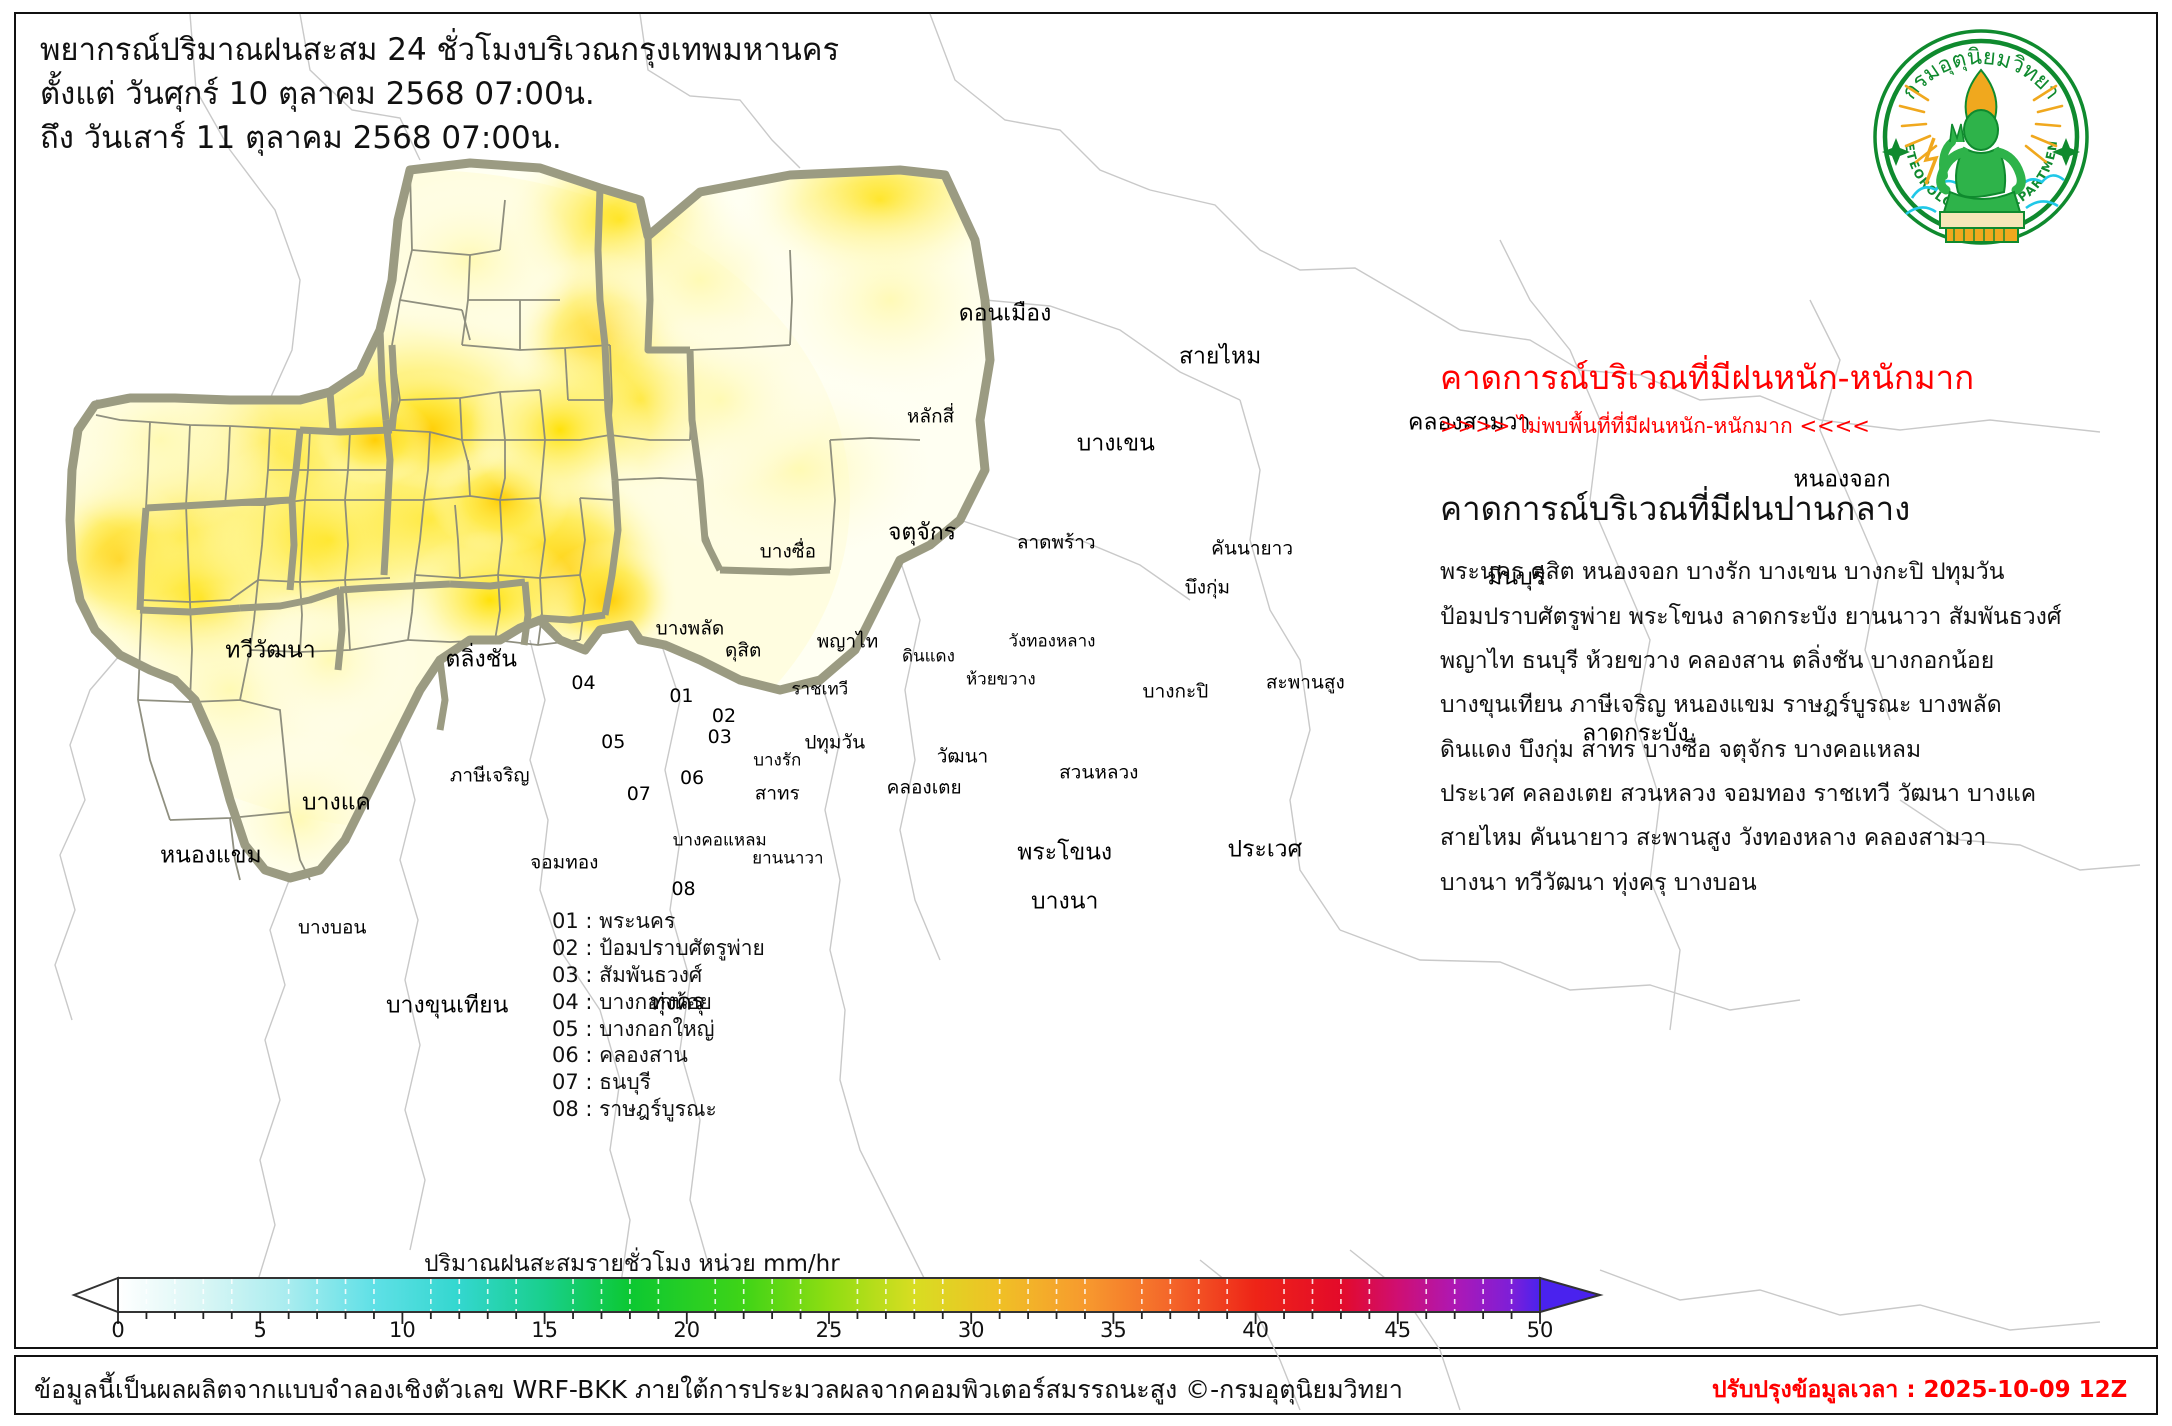 This screenshot has height=1426, width=2172. Describe the element at coordinates (1516, 577) in the screenshot. I see `district-label: มีนบุรี` at that location.